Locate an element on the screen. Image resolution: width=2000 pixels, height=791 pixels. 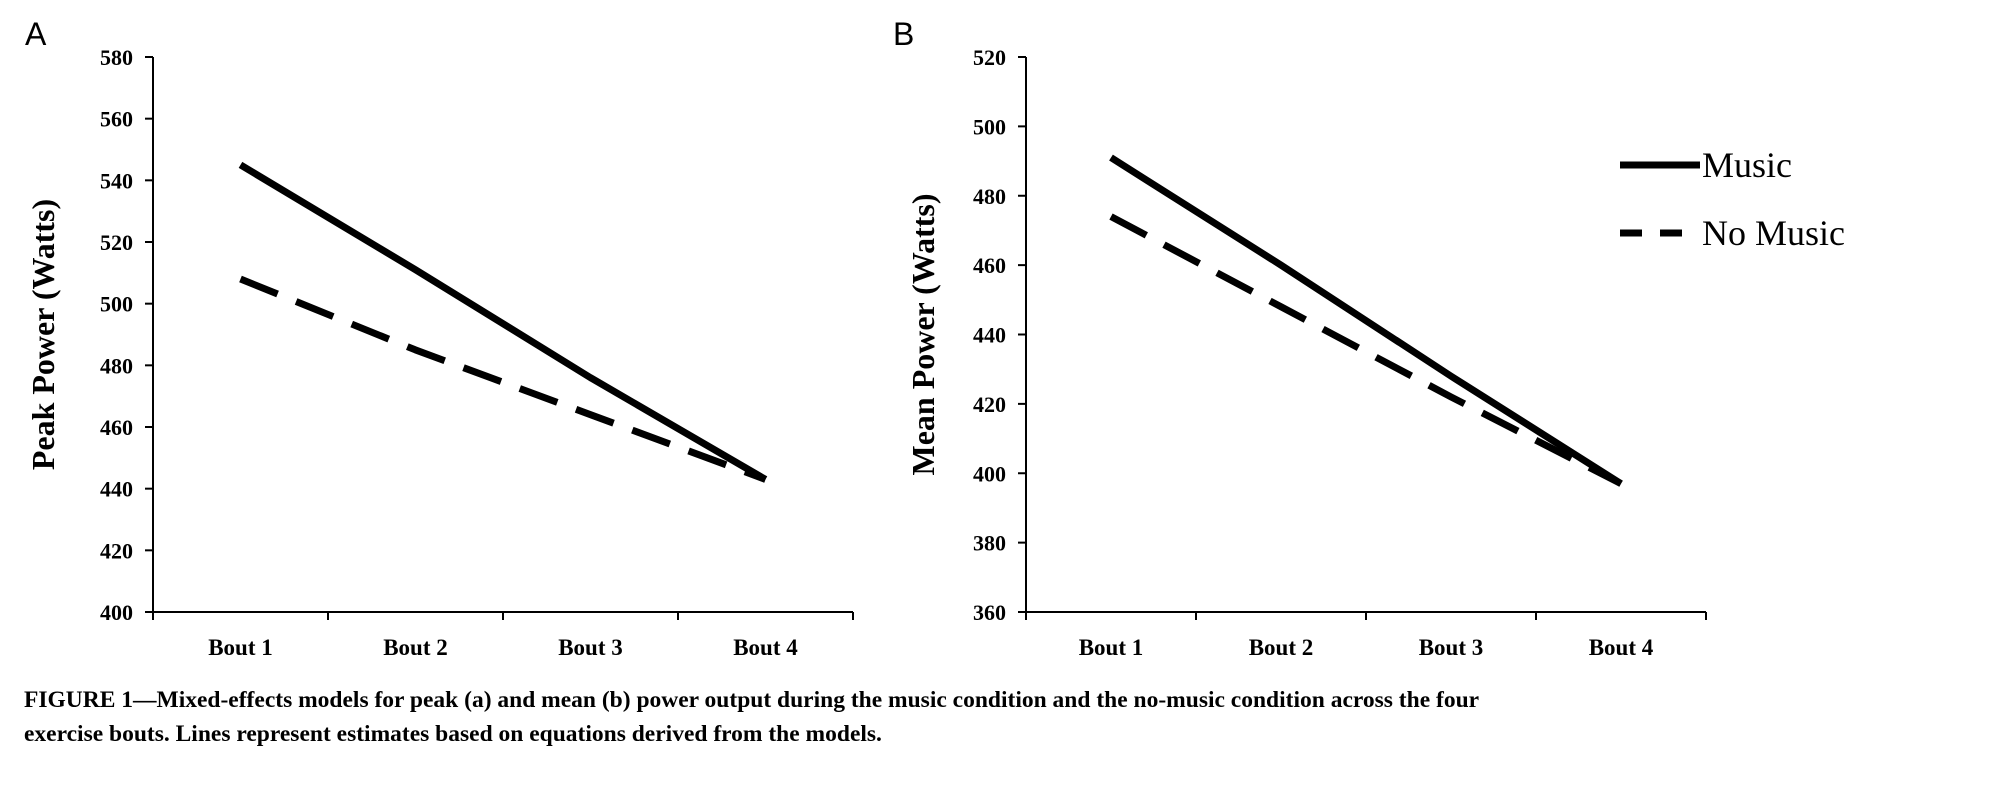
y-axis-label: Peak Power (Watts) is located at coordinates (43, 334).